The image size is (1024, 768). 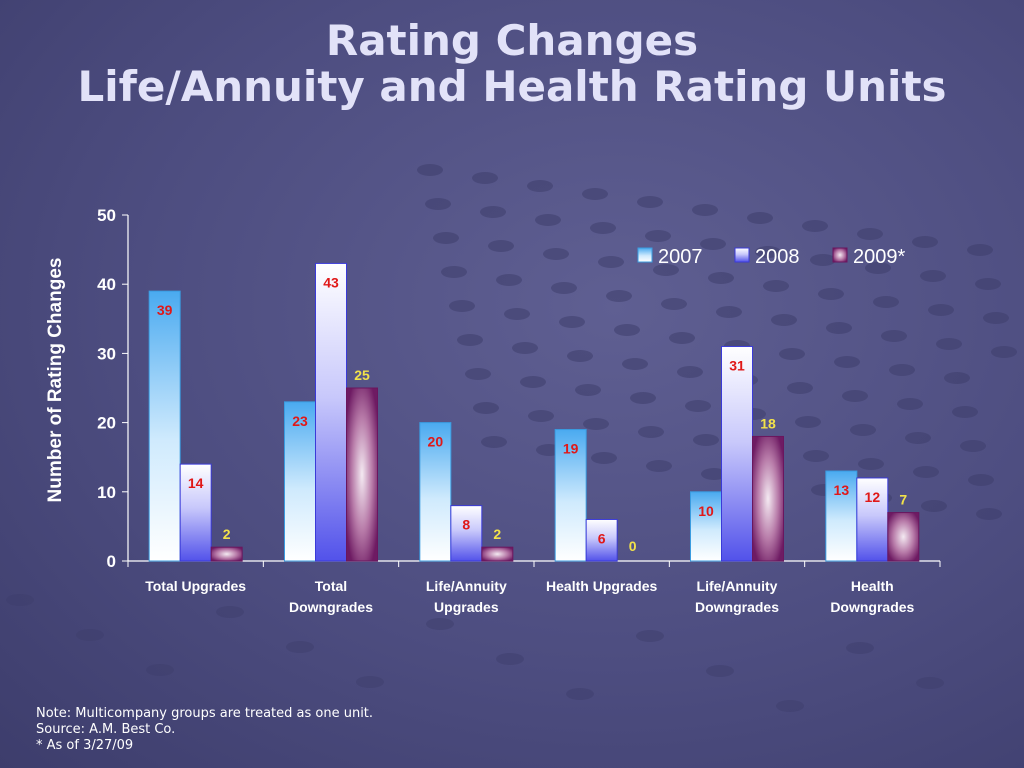 I want to click on data-label: 10, so click(x=706, y=511).